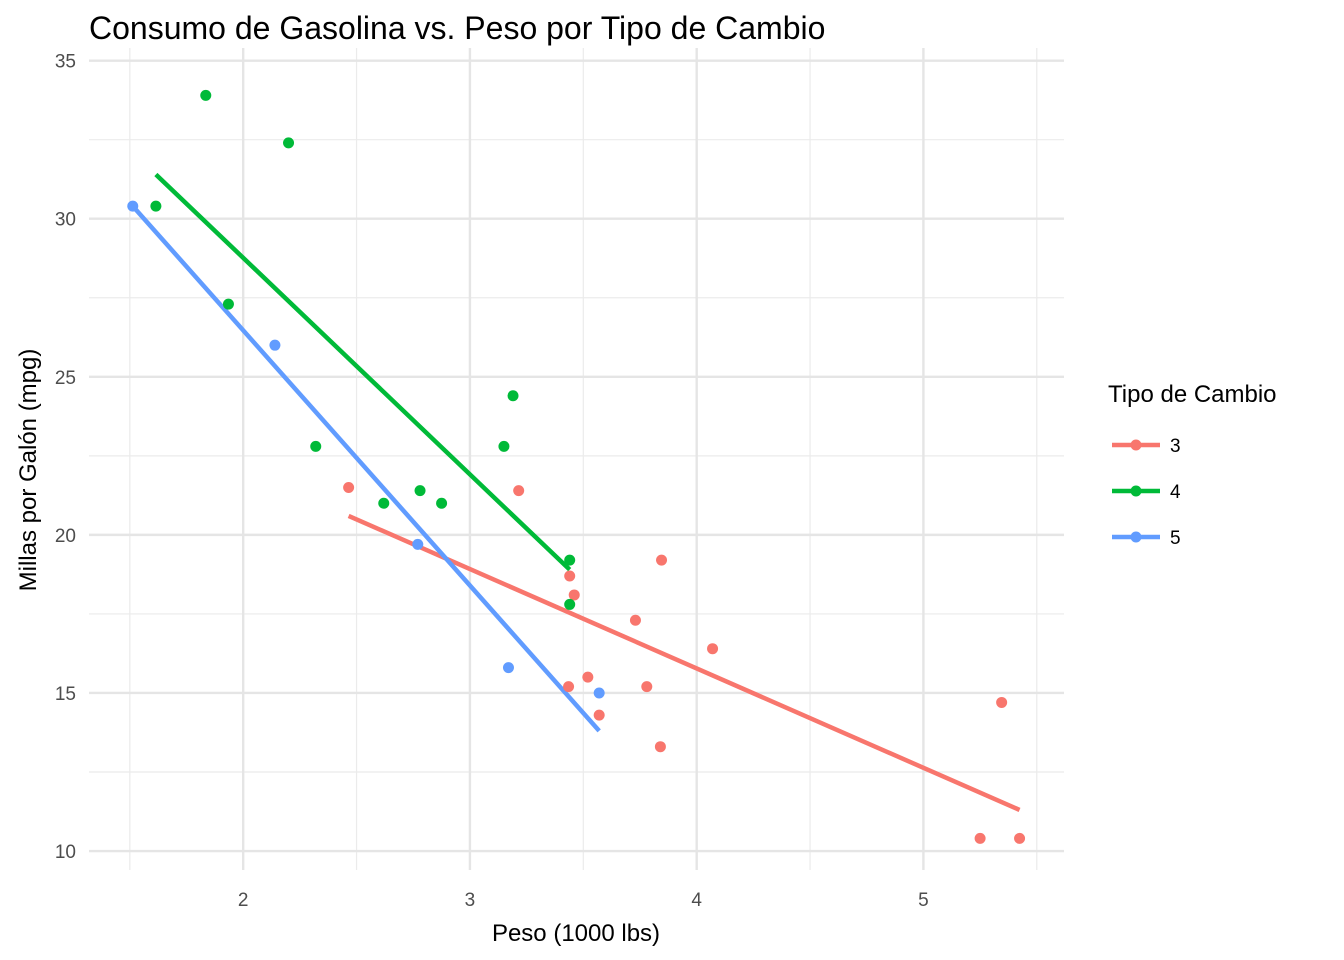 This screenshot has width=1344, height=960. I want to click on legend-items: 3 4 5, so click(1146, 492).